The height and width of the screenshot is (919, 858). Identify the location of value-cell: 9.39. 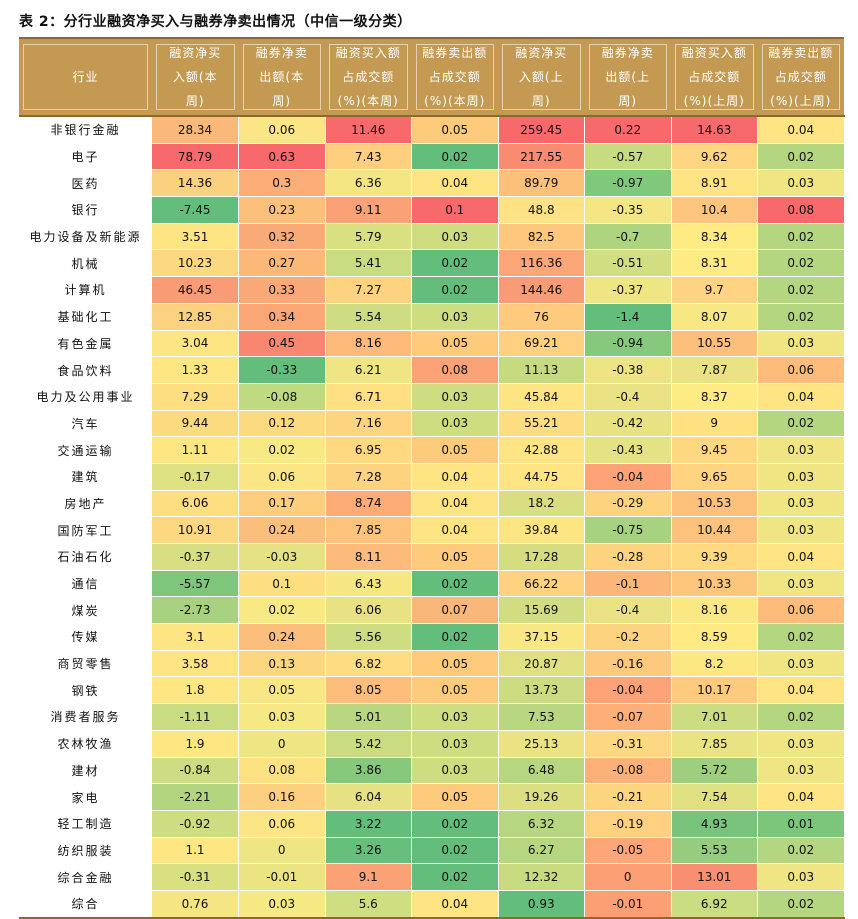
(714, 557).